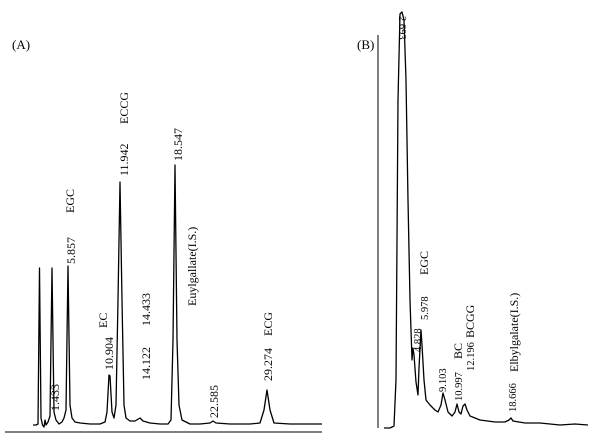 This screenshot has width=600, height=446. What do you see at coordinates (103, 320) in the screenshot?
I see `peak-name-ec: EC` at bounding box center [103, 320].